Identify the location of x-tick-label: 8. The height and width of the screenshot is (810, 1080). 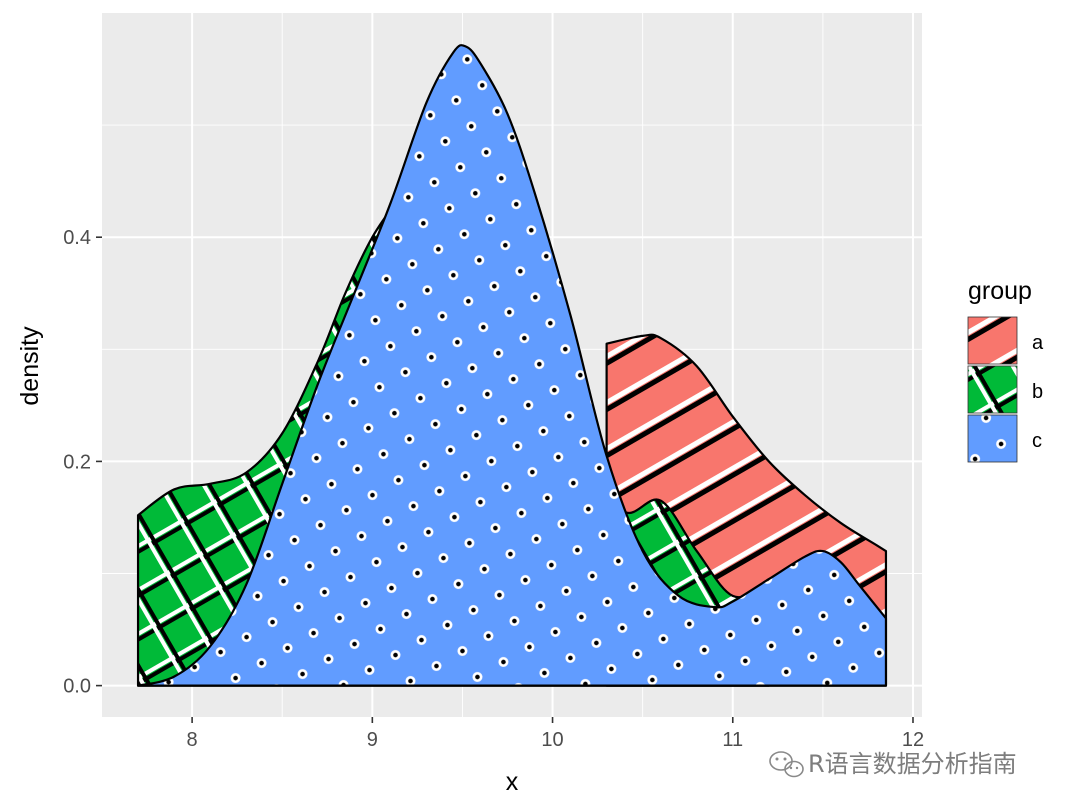
(192, 740).